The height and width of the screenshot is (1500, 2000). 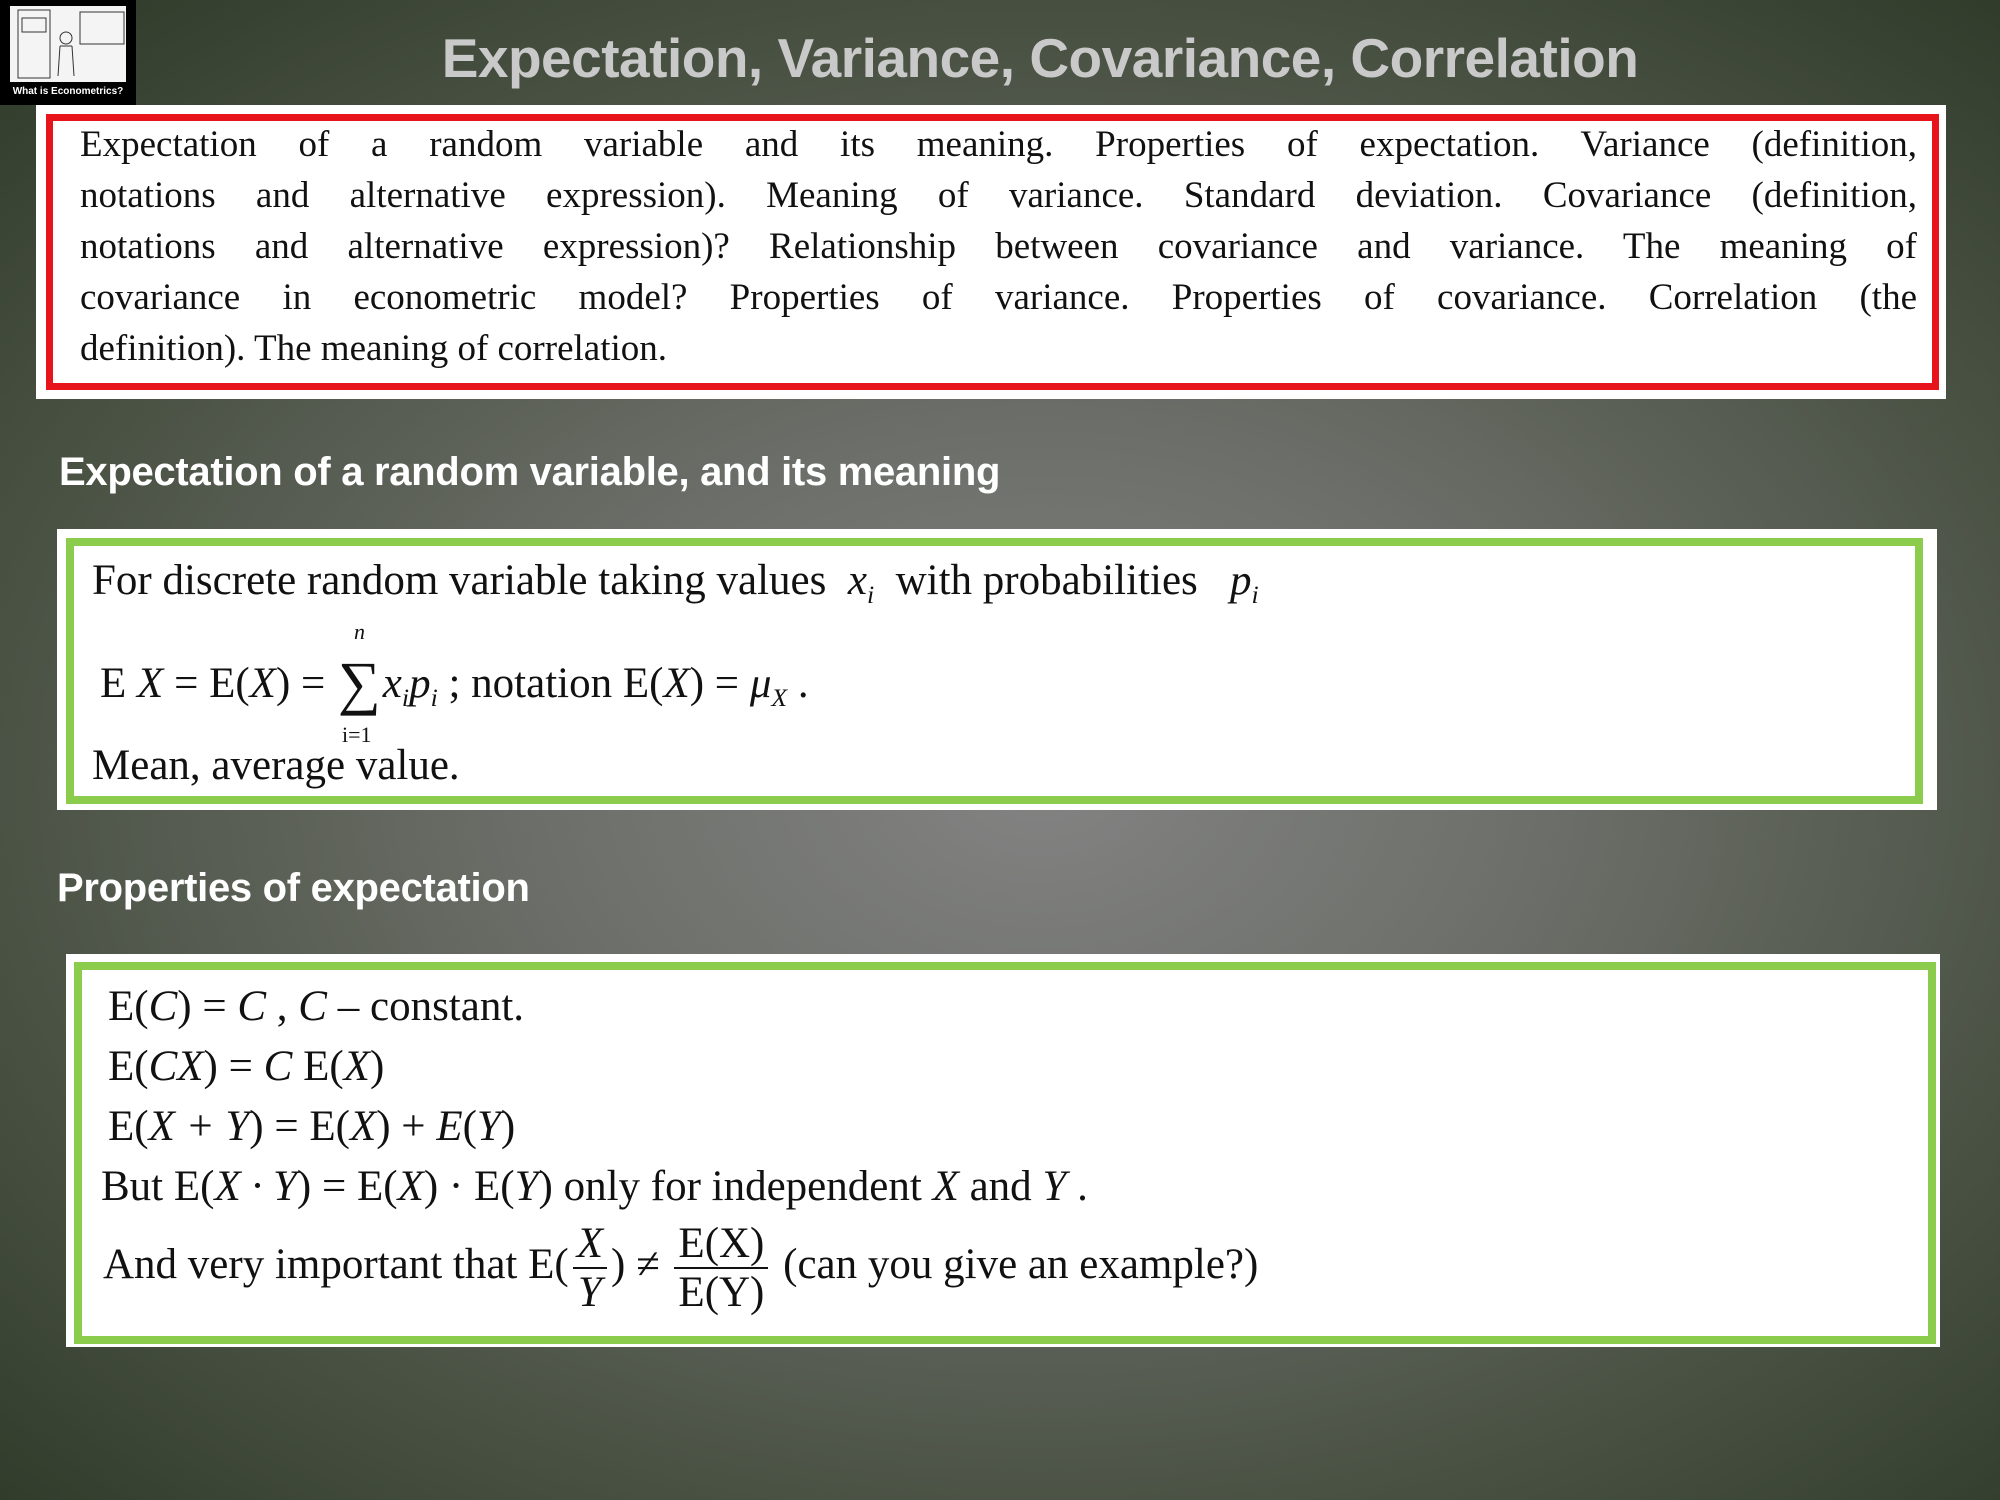 What do you see at coordinates (779, 698) in the screenshot?
I see `subscript: X` at bounding box center [779, 698].